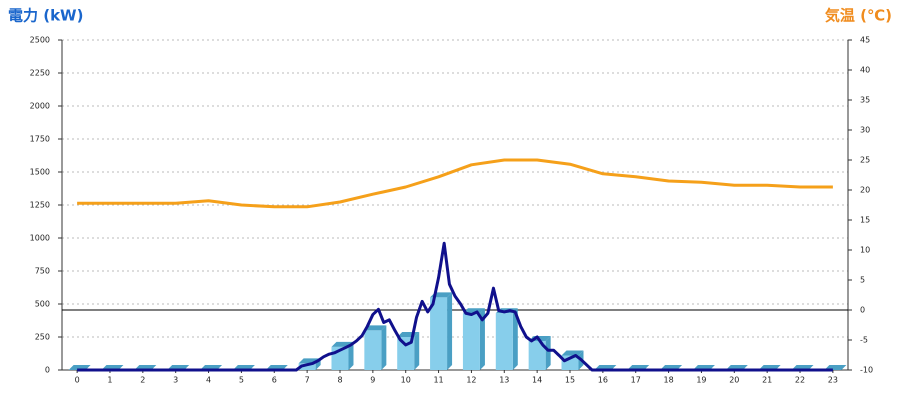 Image resolution: width=900 pixels, height=404 pixels. What do you see at coordinates (603, 380) in the screenshot?
I see `x-tick-label: 16` at bounding box center [603, 380].